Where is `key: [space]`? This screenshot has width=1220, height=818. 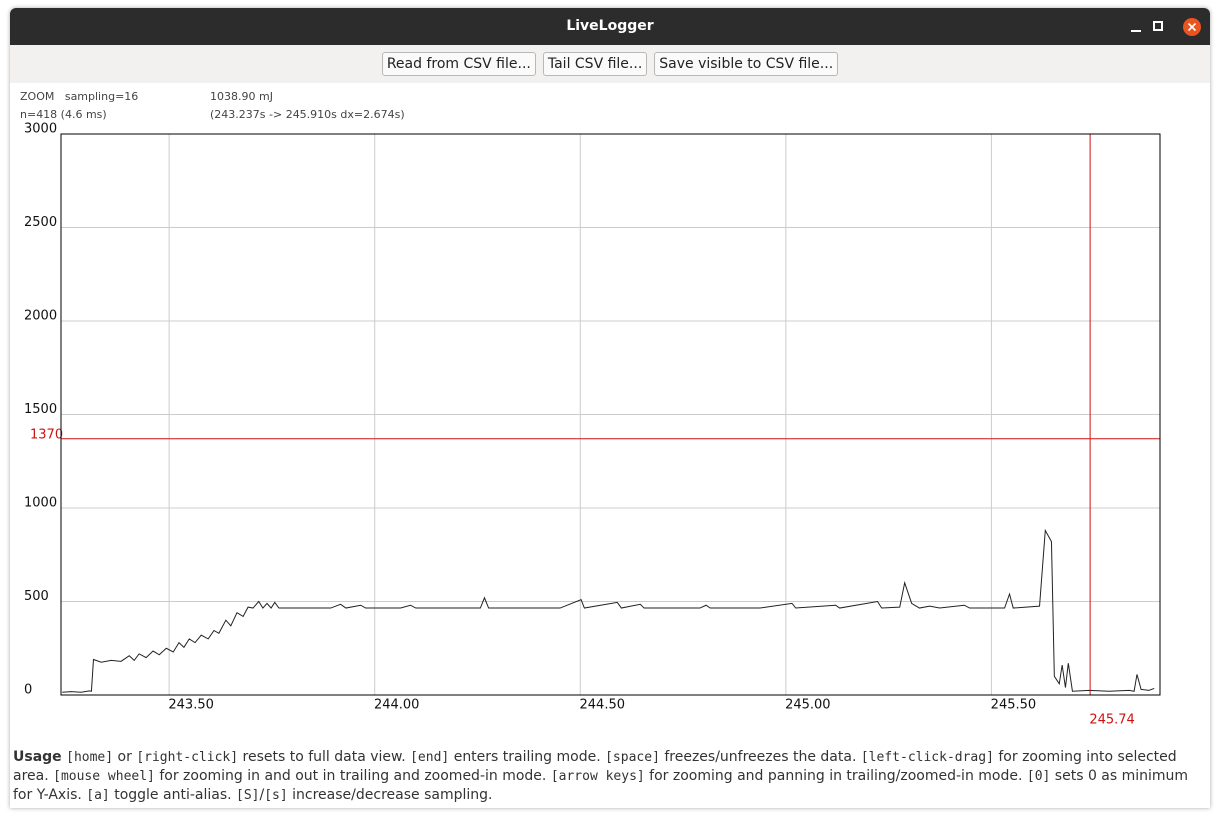 key: [space] is located at coordinates (632, 757).